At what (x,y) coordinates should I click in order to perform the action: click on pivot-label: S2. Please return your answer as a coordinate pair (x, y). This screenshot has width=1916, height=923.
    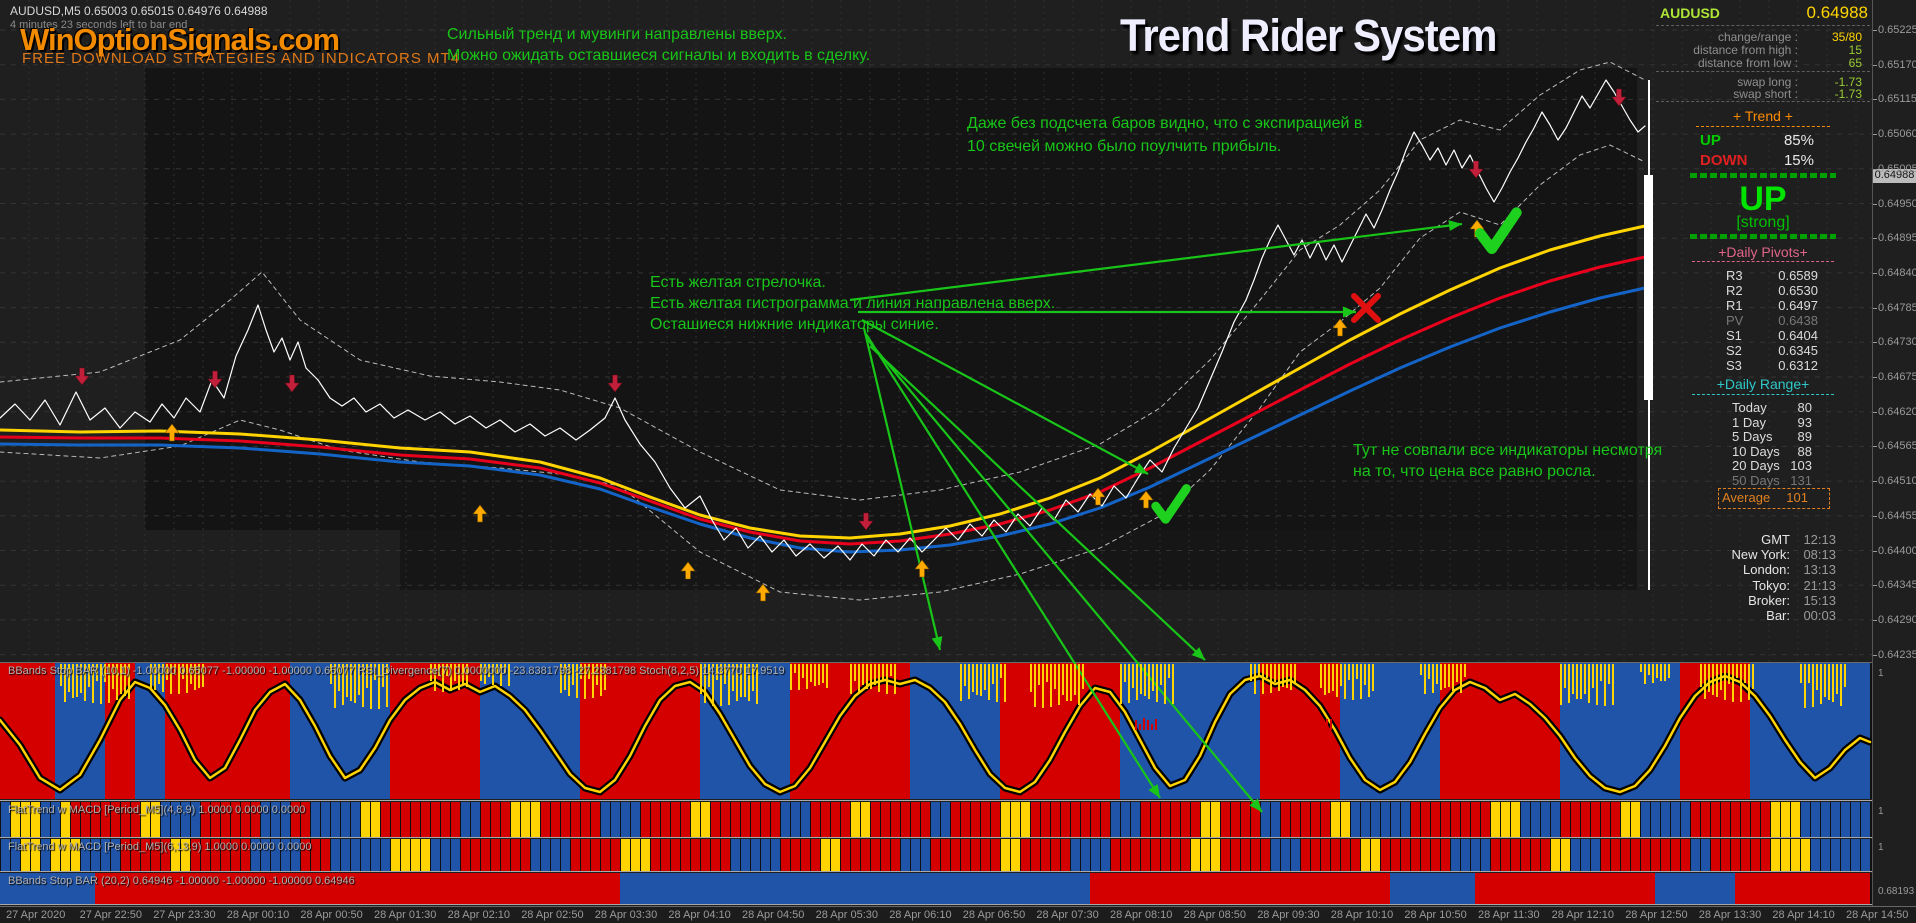
    Looking at the image, I should click on (1734, 350).